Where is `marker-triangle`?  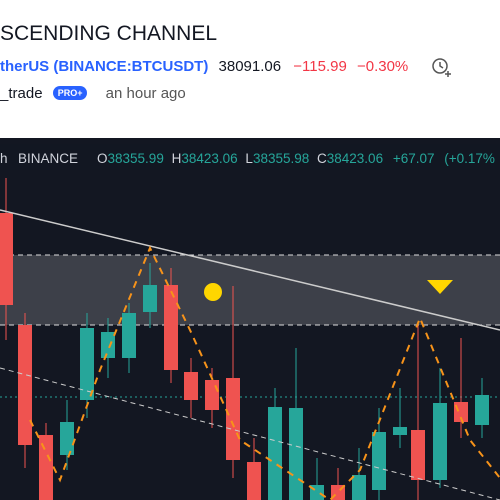 marker-triangle is located at coordinates (440, 287).